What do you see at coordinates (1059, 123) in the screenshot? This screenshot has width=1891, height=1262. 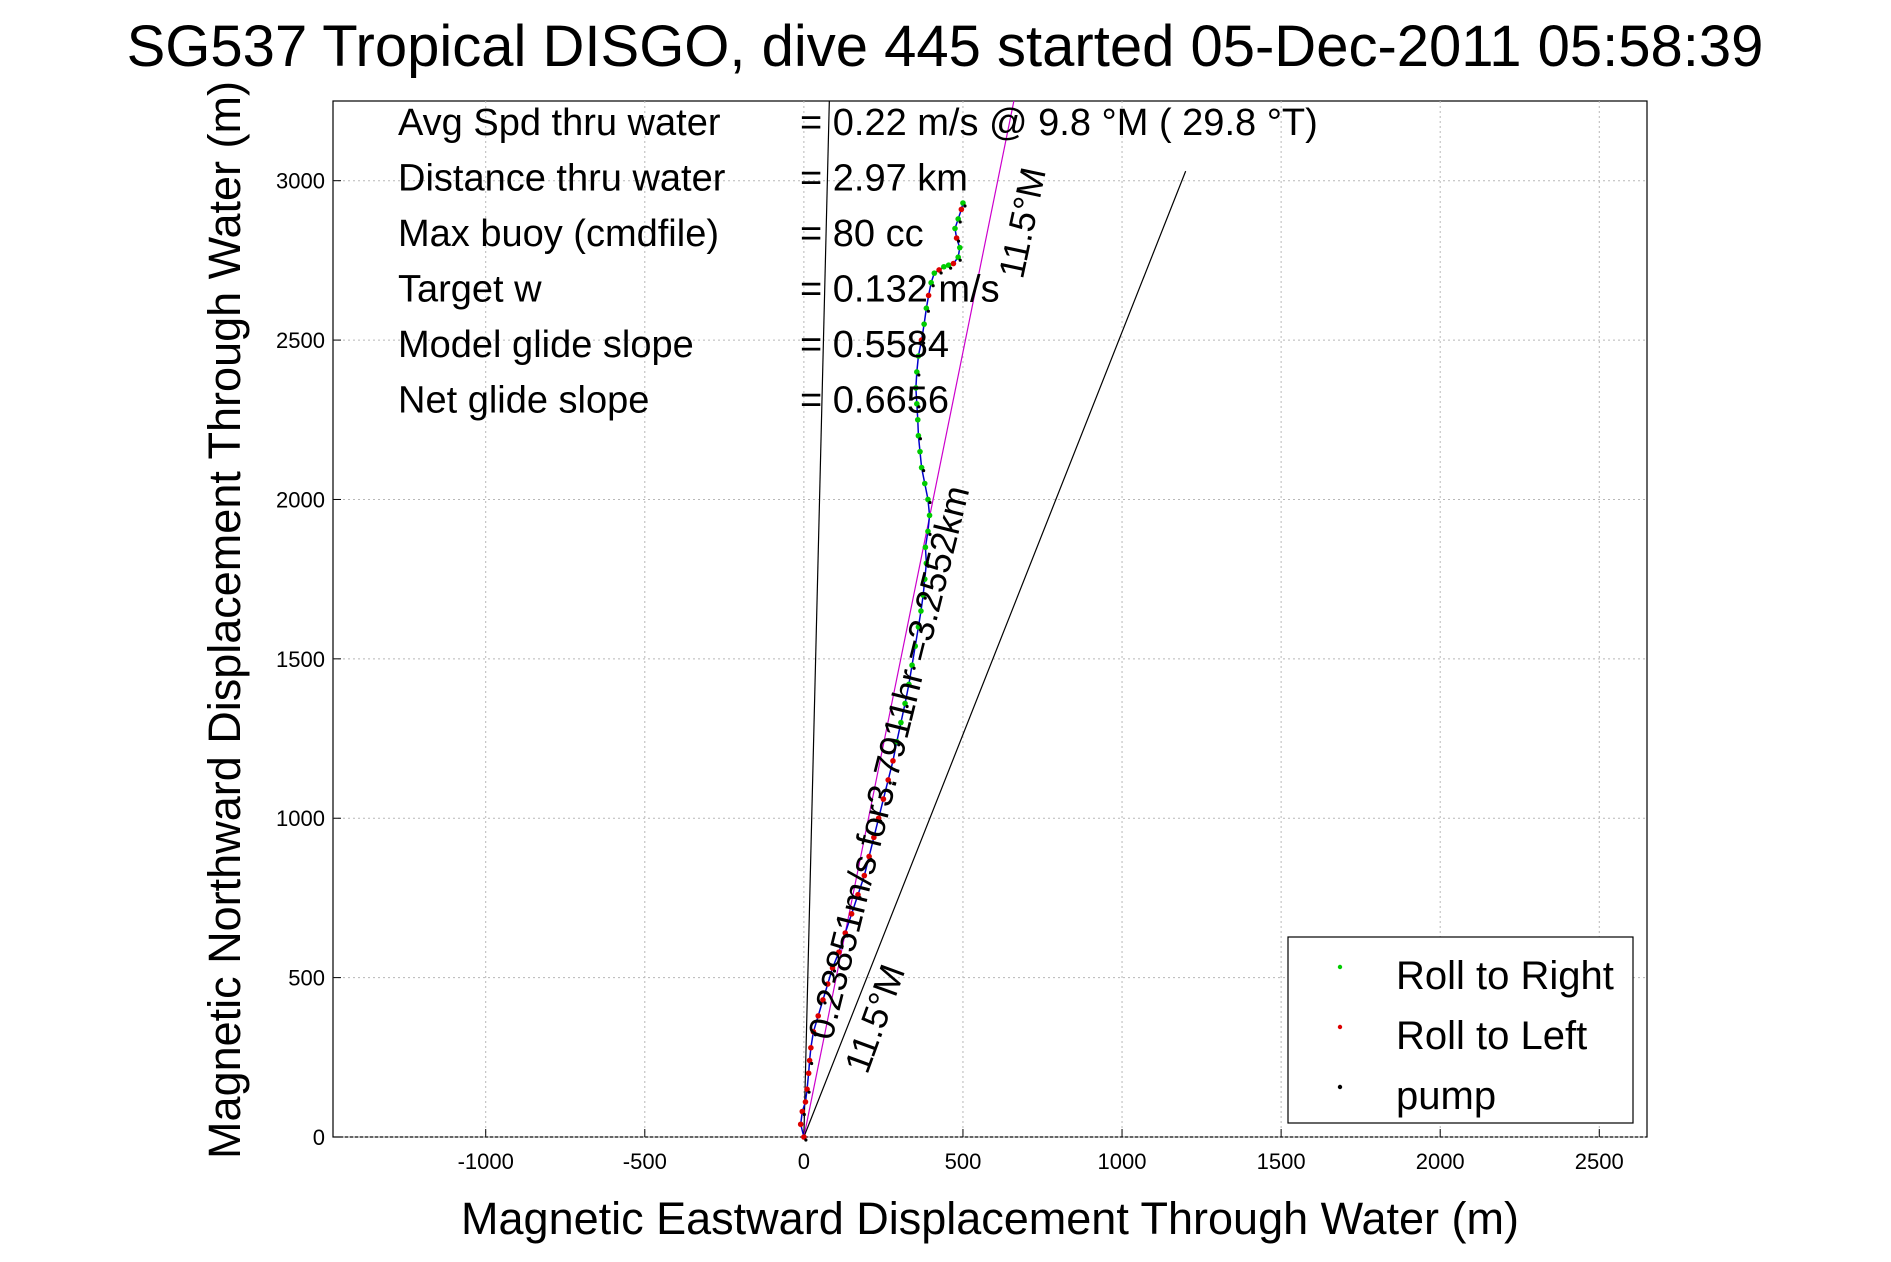 I see `info-value: = 0.22 m/s @ 9.8 °M ( 29.8 °T)` at bounding box center [1059, 123].